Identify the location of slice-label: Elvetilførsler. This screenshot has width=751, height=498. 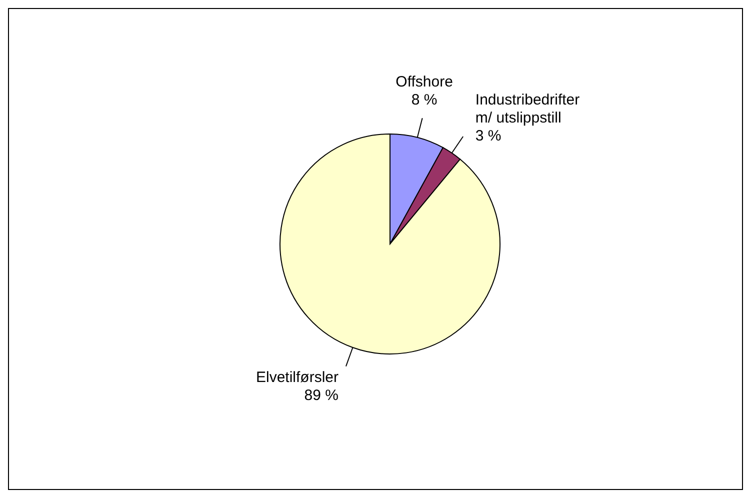
(297, 377).